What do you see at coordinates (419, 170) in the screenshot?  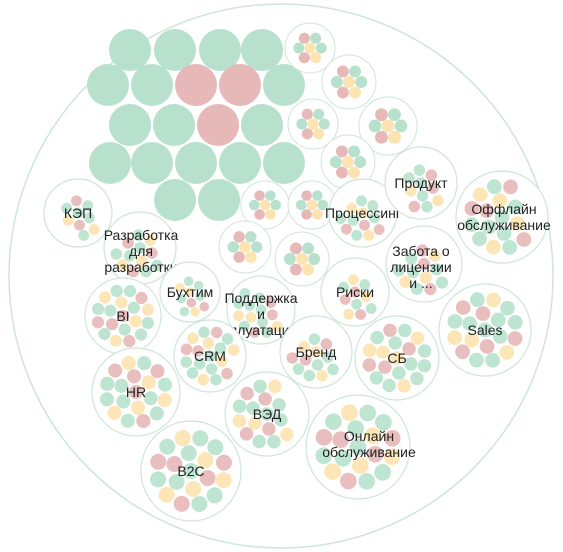 I see `group-bubble-produkt` at bounding box center [419, 170].